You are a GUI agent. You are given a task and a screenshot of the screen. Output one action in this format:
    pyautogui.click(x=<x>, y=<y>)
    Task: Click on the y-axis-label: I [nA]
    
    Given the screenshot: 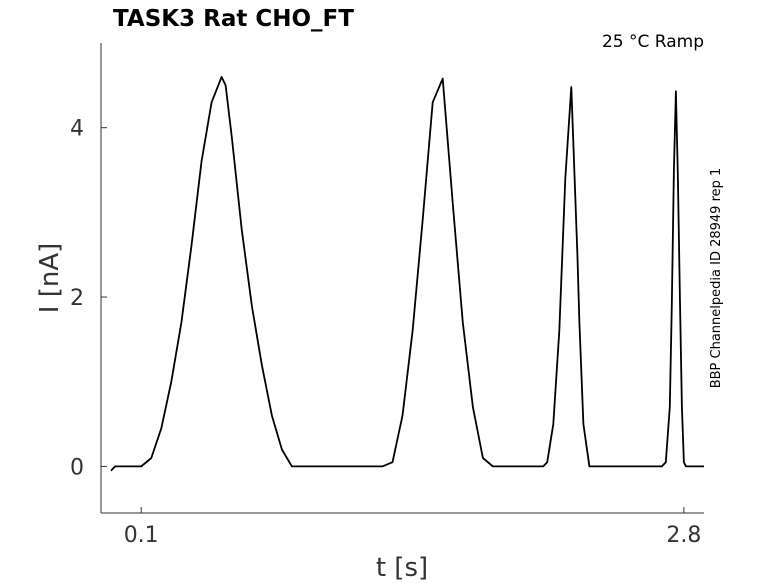 What is the action you would take?
    pyautogui.click(x=50, y=278)
    